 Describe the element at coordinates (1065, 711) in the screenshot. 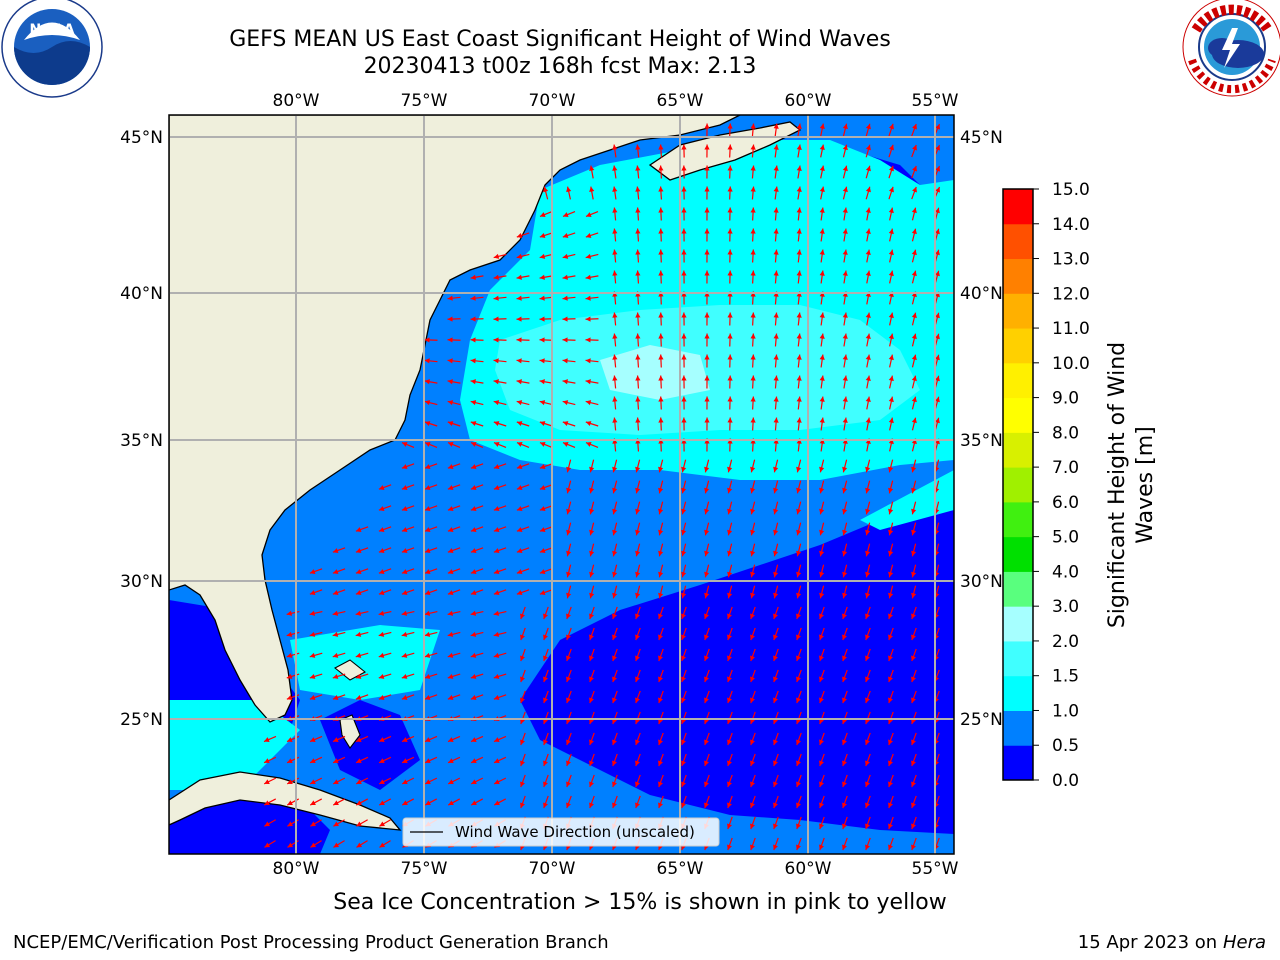

I see `colorbar-tick-label: 1.0` at that location.